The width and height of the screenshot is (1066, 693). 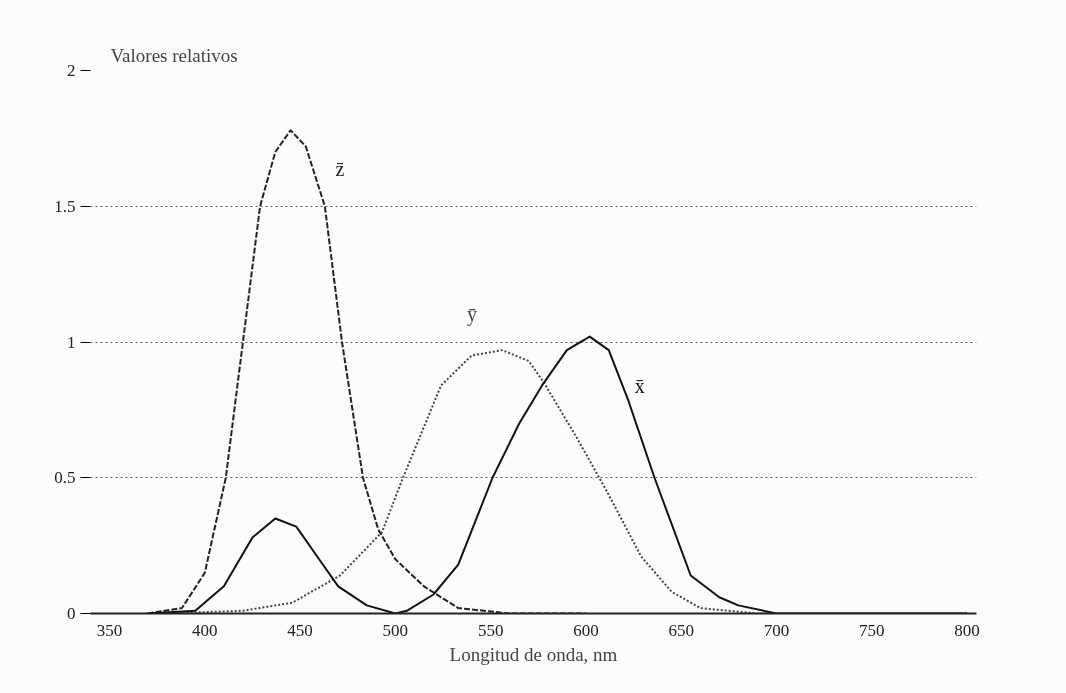 What do you see at coordinates (65, 206) in the screenshot?
I see `y-tick-label: 1.5` at bounding box center [65, 206].